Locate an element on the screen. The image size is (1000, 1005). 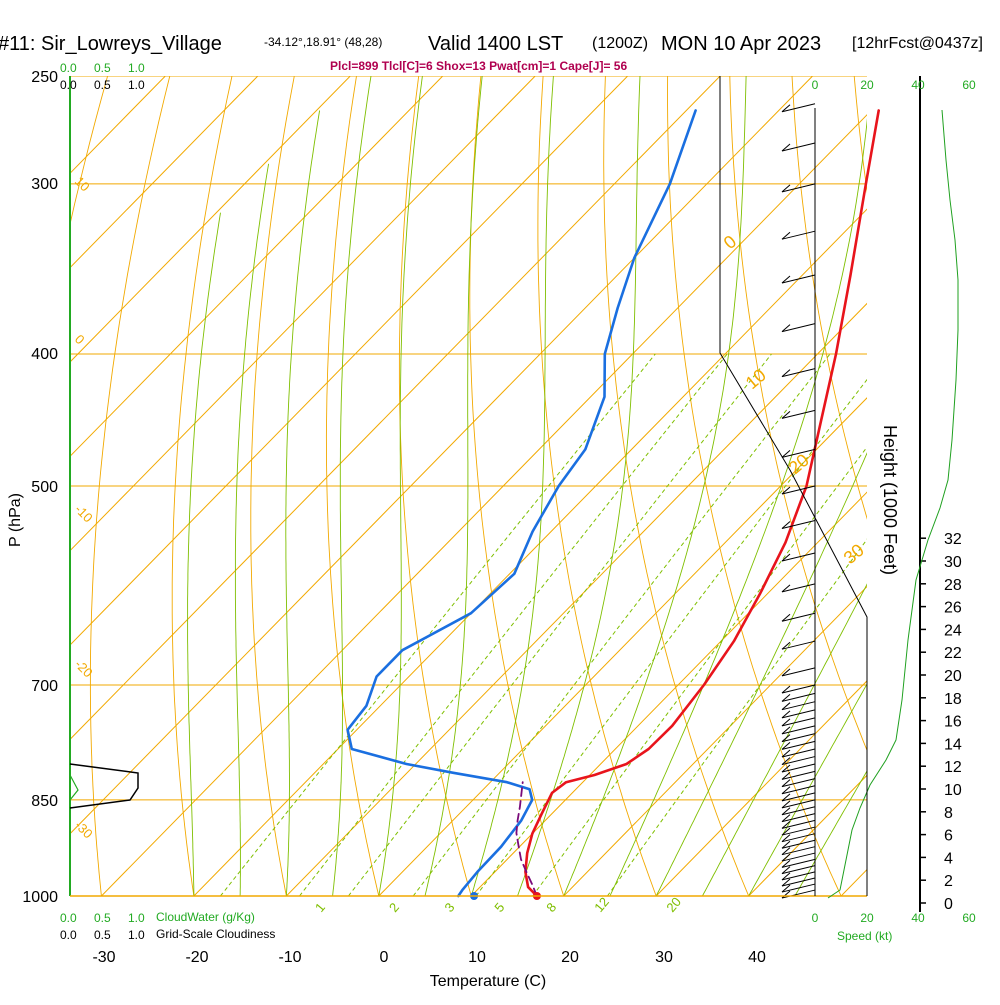
pressure-axis-title: P (hPa) is located at coordinates (15, 520).